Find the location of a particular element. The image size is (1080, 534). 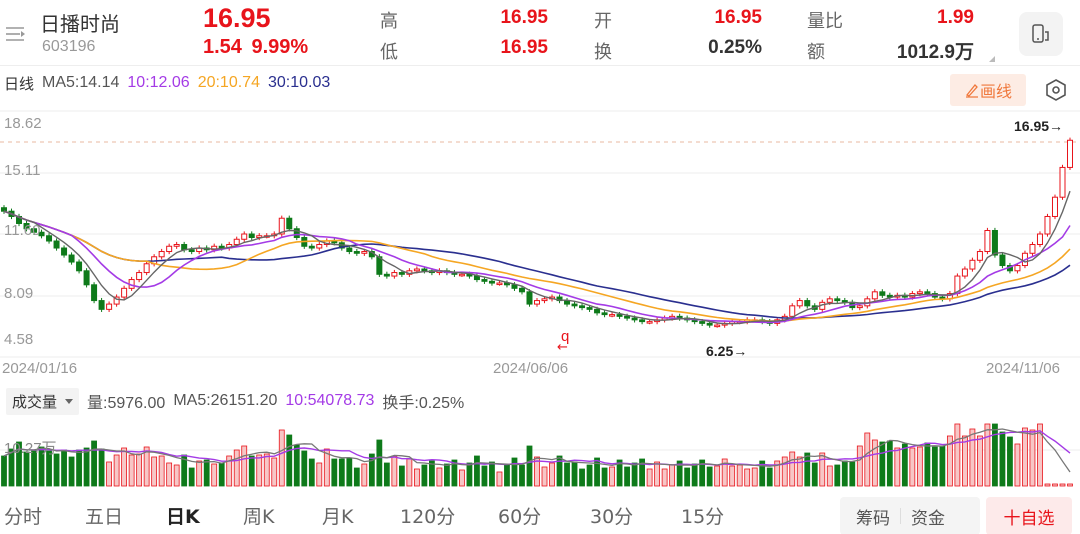

stock-code: 603196 is located at coordinates (69, 46).